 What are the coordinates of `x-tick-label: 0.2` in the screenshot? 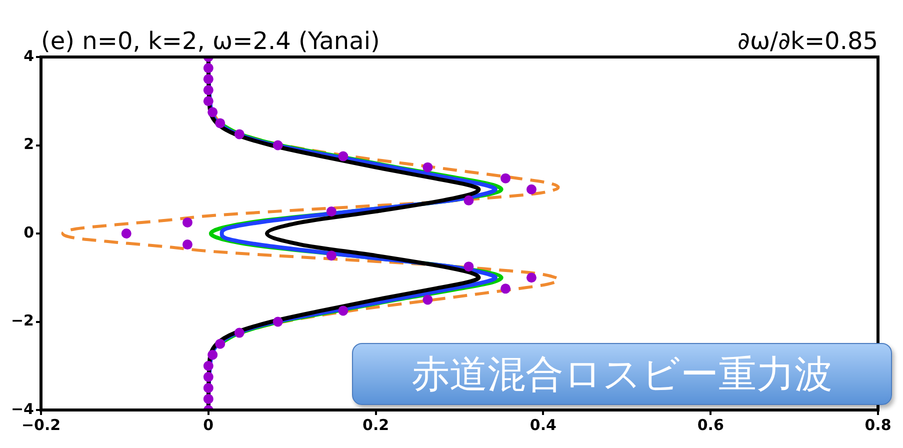 It's located at (376, 425).